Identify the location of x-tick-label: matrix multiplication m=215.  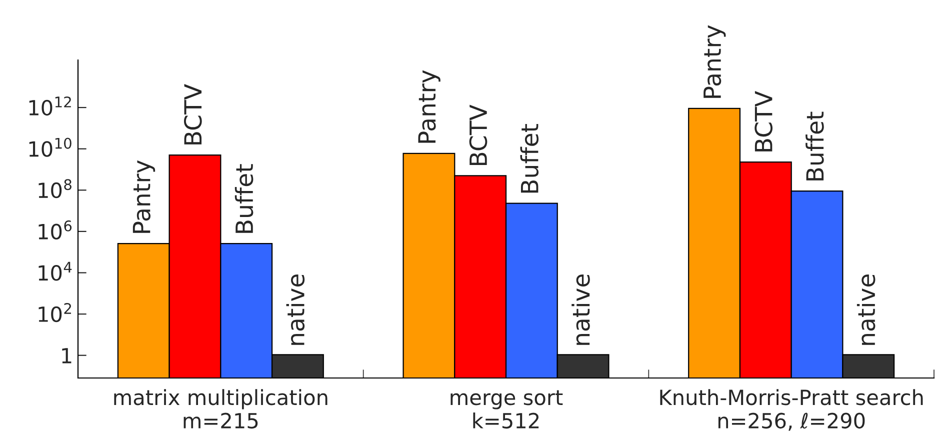
(221, 409).